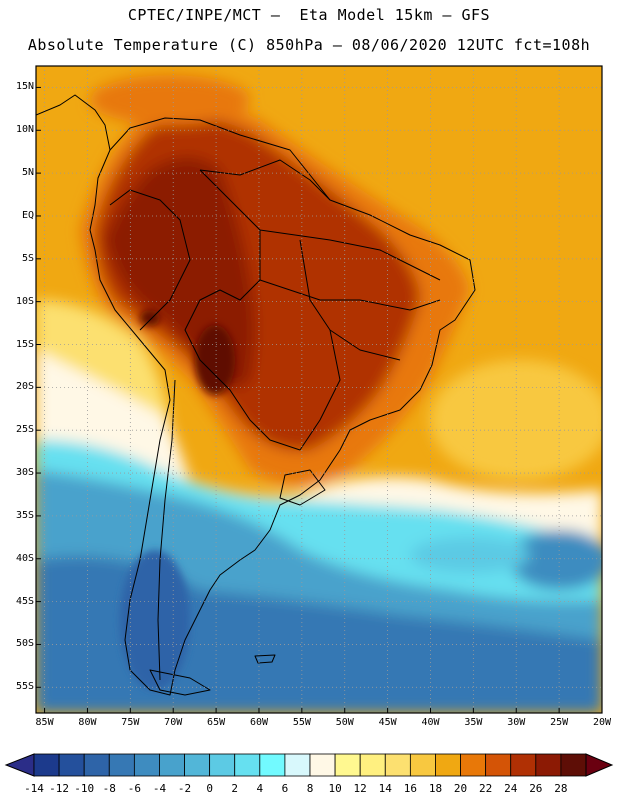  What do you see at coordinates (215, 360) in the screenshot?
I see `field-hot-spot` at bounding box center [215, 360].